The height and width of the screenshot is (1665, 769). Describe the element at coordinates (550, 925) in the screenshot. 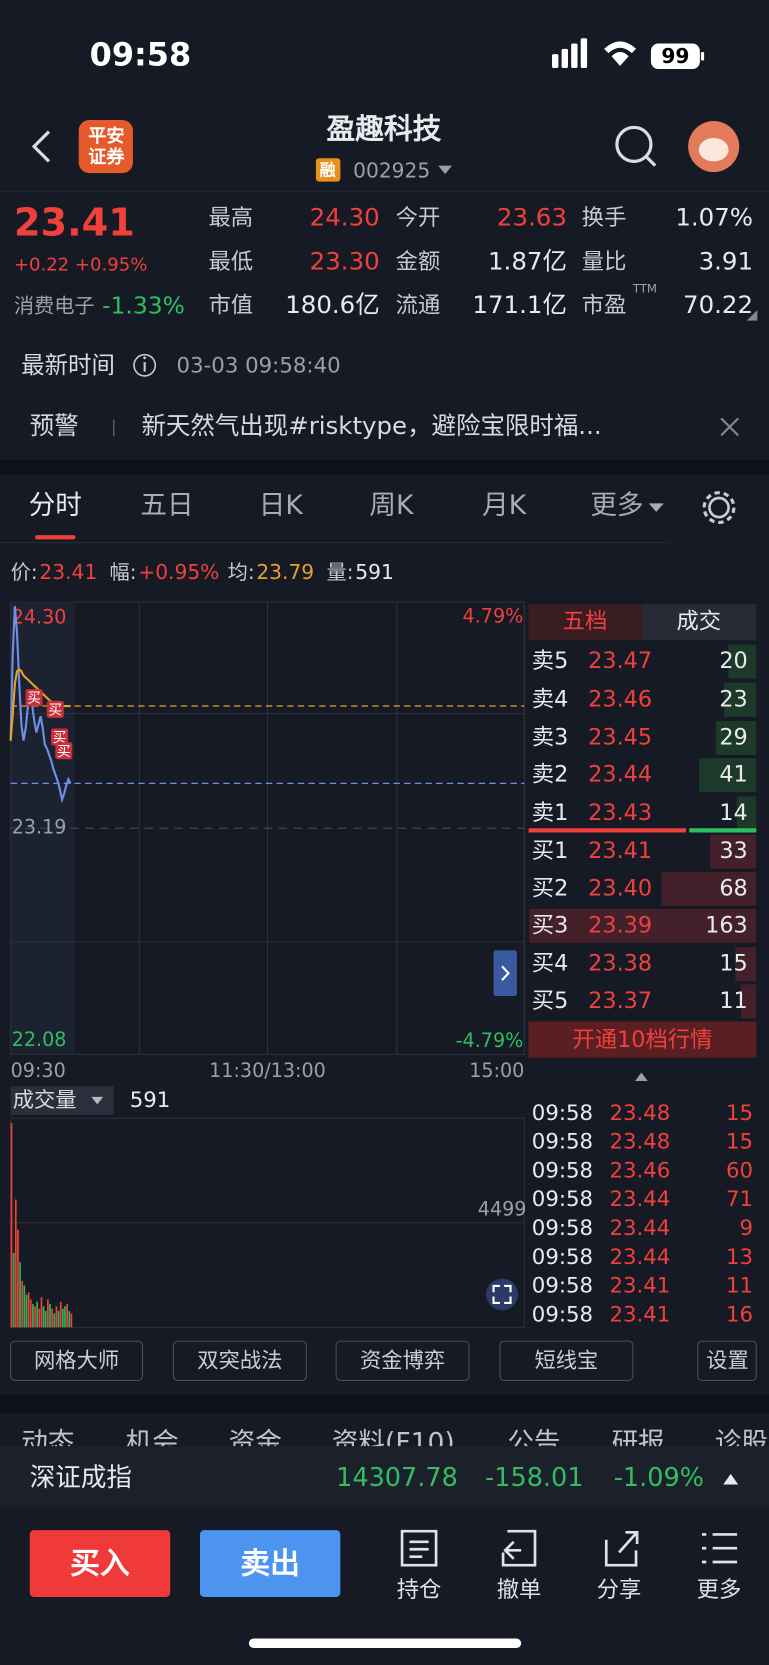

I see `order-level: 买3` at that location.